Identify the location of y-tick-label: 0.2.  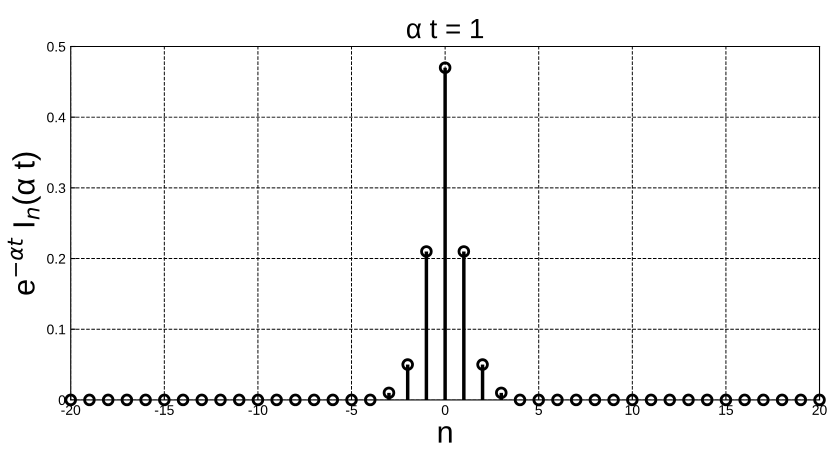
(56, 259).